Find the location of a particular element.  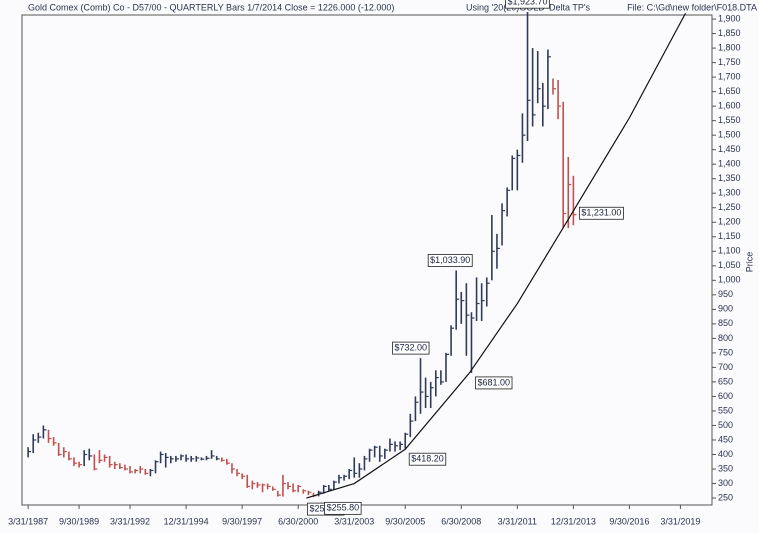

y-tick-label: 1,800 is located at coordinates (729, 47).